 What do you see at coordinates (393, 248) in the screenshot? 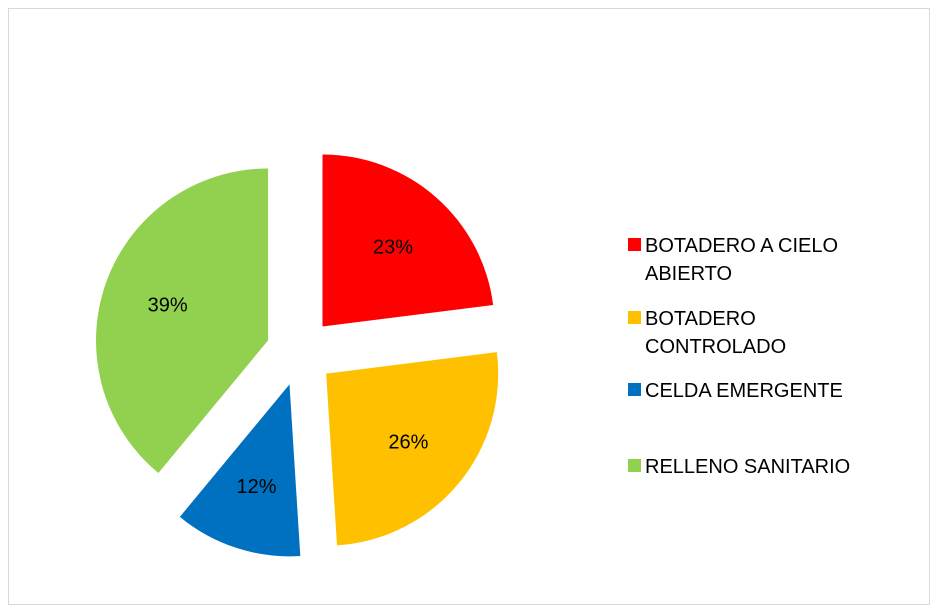
I see `data-label: 23%` at bounding box center [393, 248].